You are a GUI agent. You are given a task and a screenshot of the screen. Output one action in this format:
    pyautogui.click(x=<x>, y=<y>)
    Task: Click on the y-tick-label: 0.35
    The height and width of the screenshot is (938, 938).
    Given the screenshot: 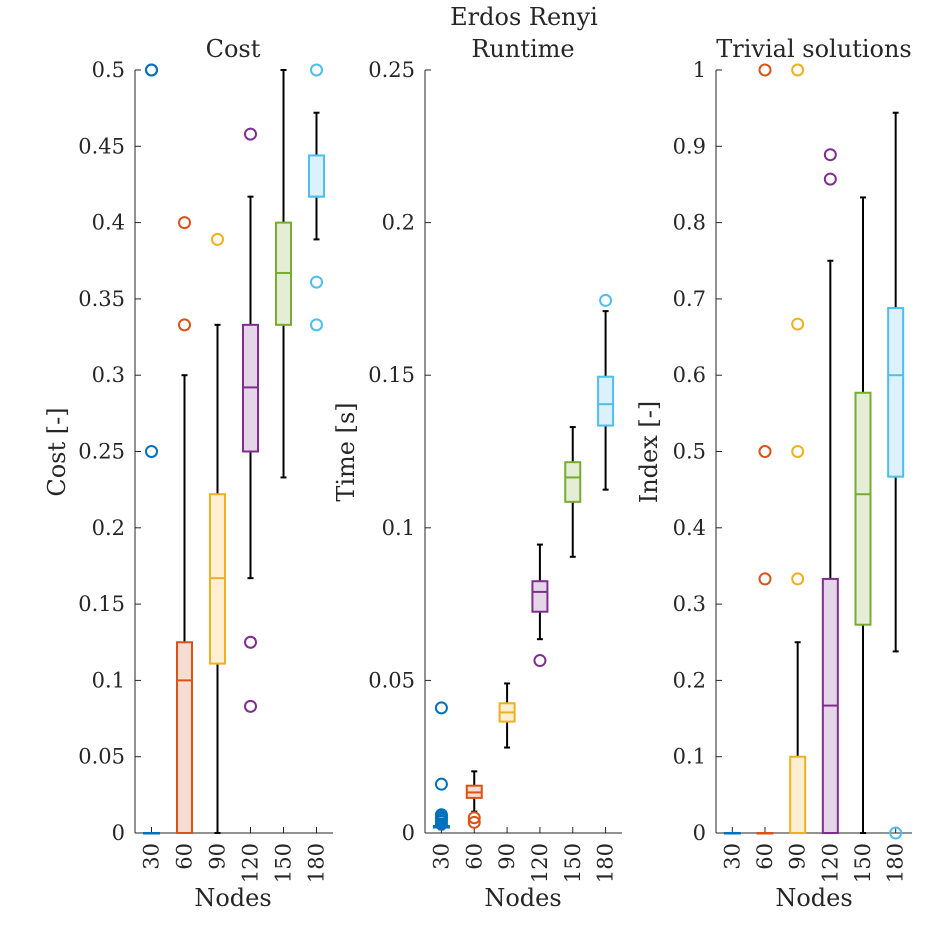 What is the action you would take?
    pyautogui.click(x=101, y=299)
    